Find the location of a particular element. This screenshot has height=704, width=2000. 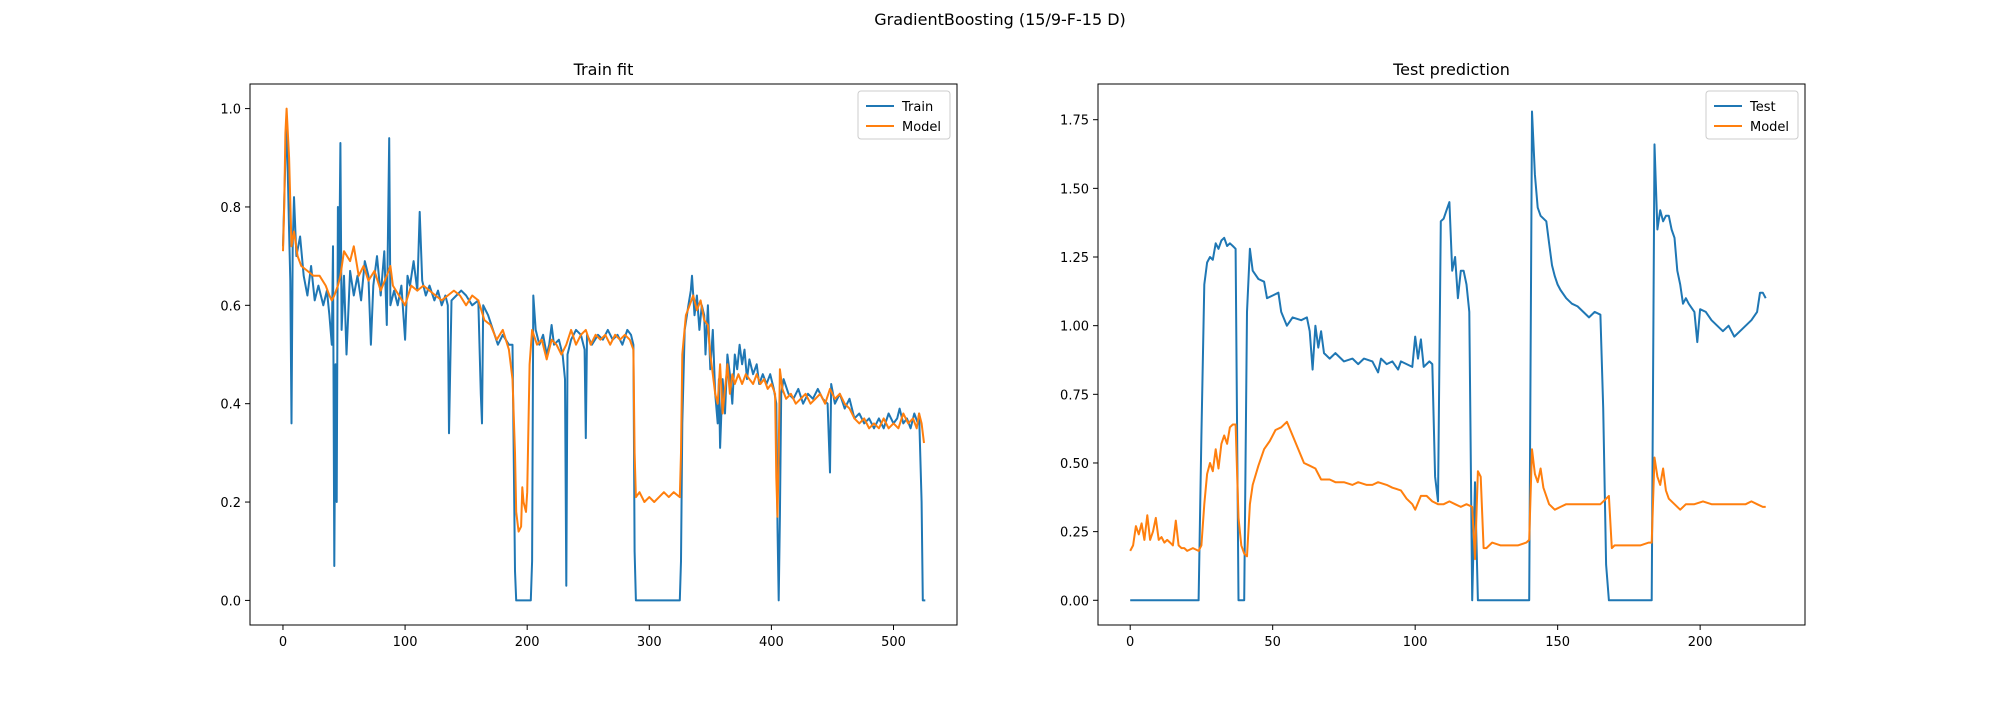

chart-title: Train fit is located at coordinates (603, 69).